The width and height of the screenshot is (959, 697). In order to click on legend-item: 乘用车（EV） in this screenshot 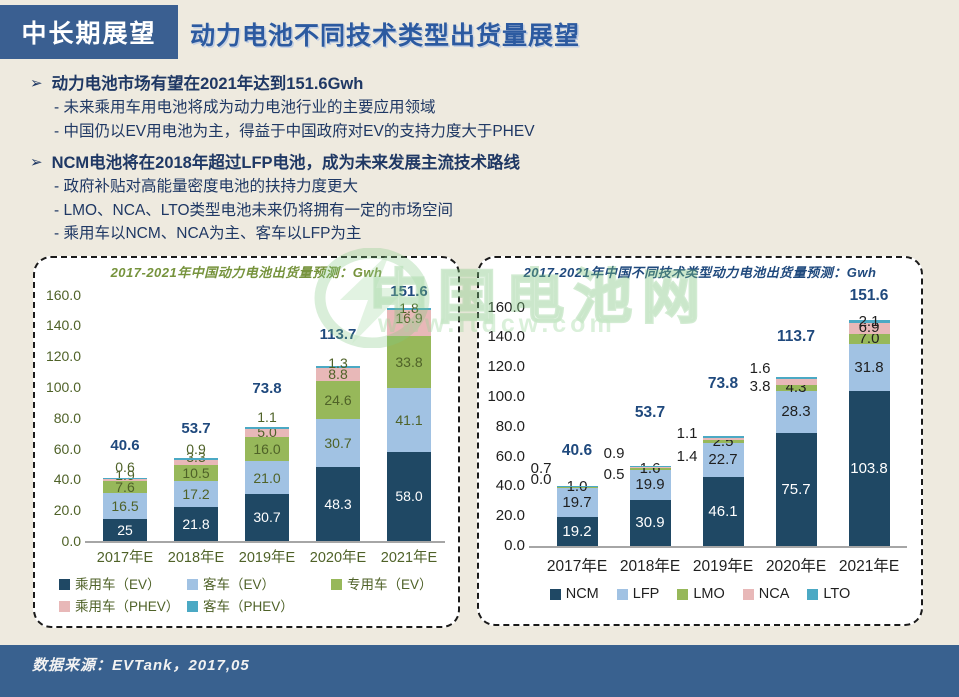, I will do `click(110, 584)`.